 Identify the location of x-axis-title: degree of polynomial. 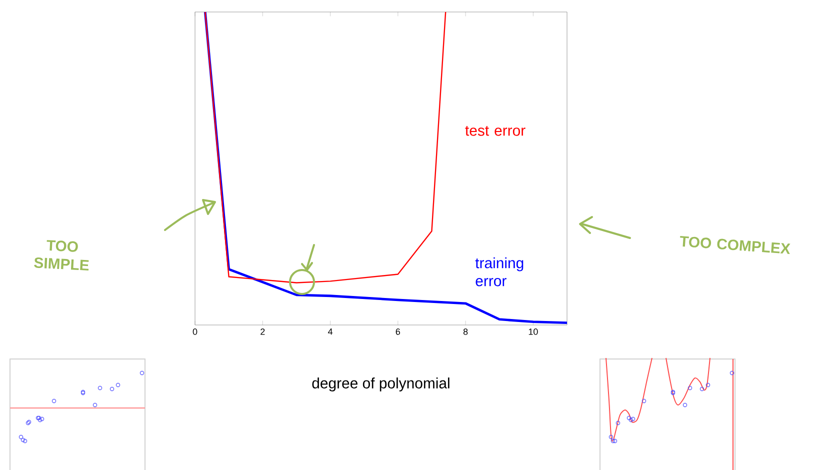
(381, 384).